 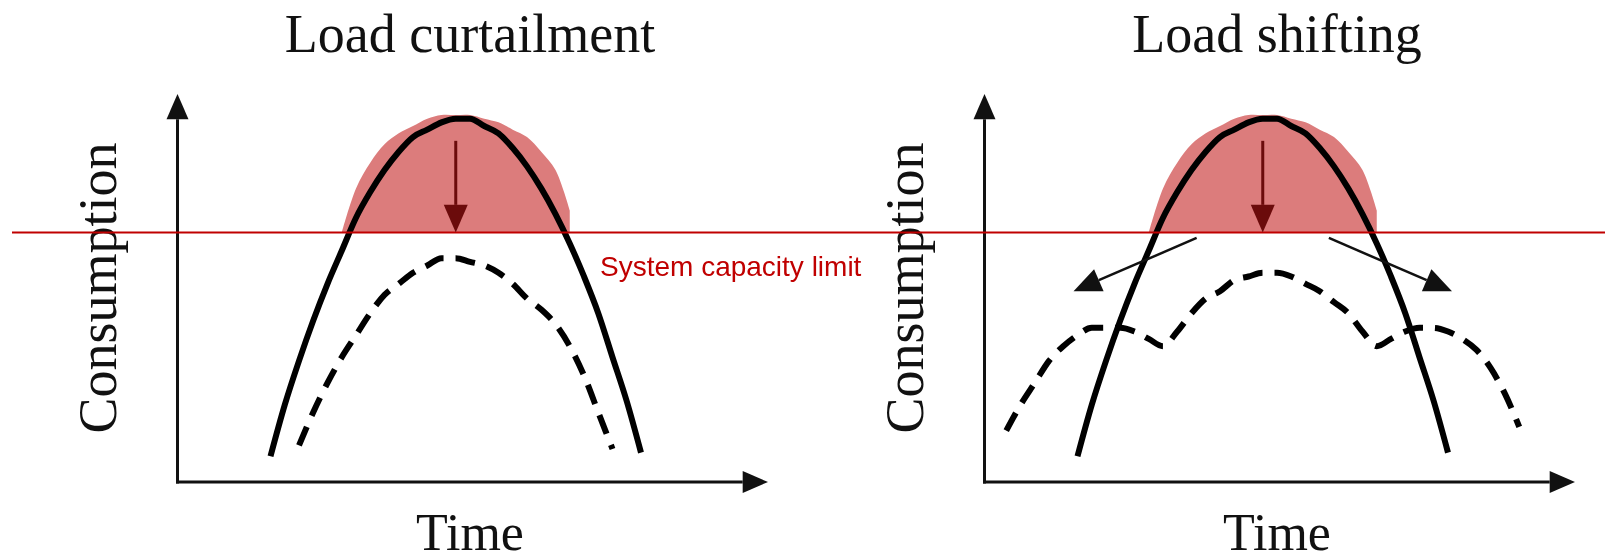 What do you see at coordinates (731, 267) in the screenshot?
I see `ref-line-label: System capacity limit` at bounding box center [731, 267].